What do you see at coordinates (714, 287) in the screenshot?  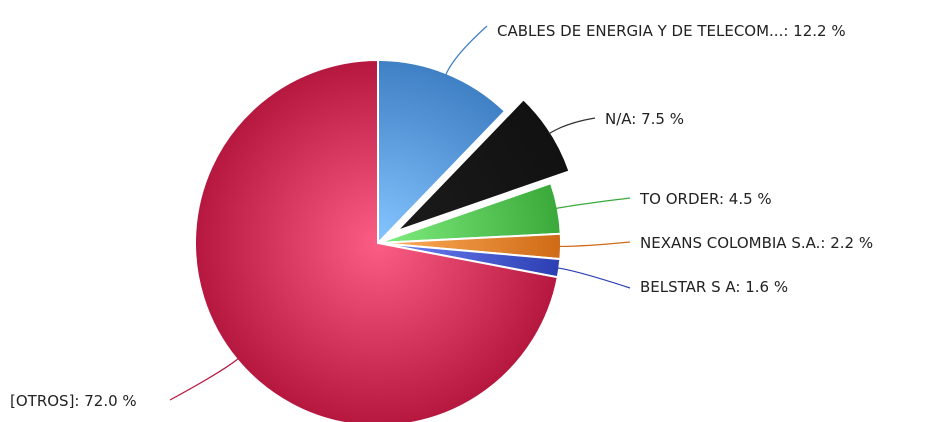 I see `slice-label-5: BELSTAR S A: 1.6 %` at bounding box center [714, 287].